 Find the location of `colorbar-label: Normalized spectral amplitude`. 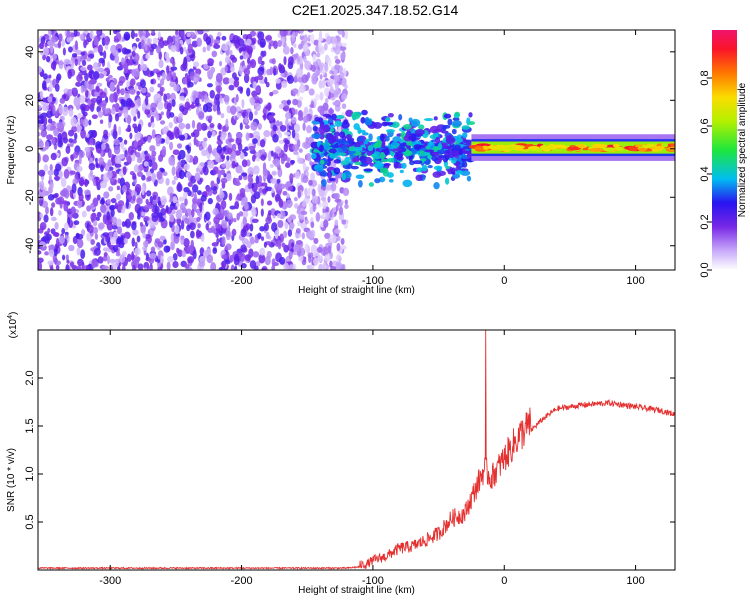

colorbar-label: Normalized spectral amplitude is located at coordinates (742, 149).